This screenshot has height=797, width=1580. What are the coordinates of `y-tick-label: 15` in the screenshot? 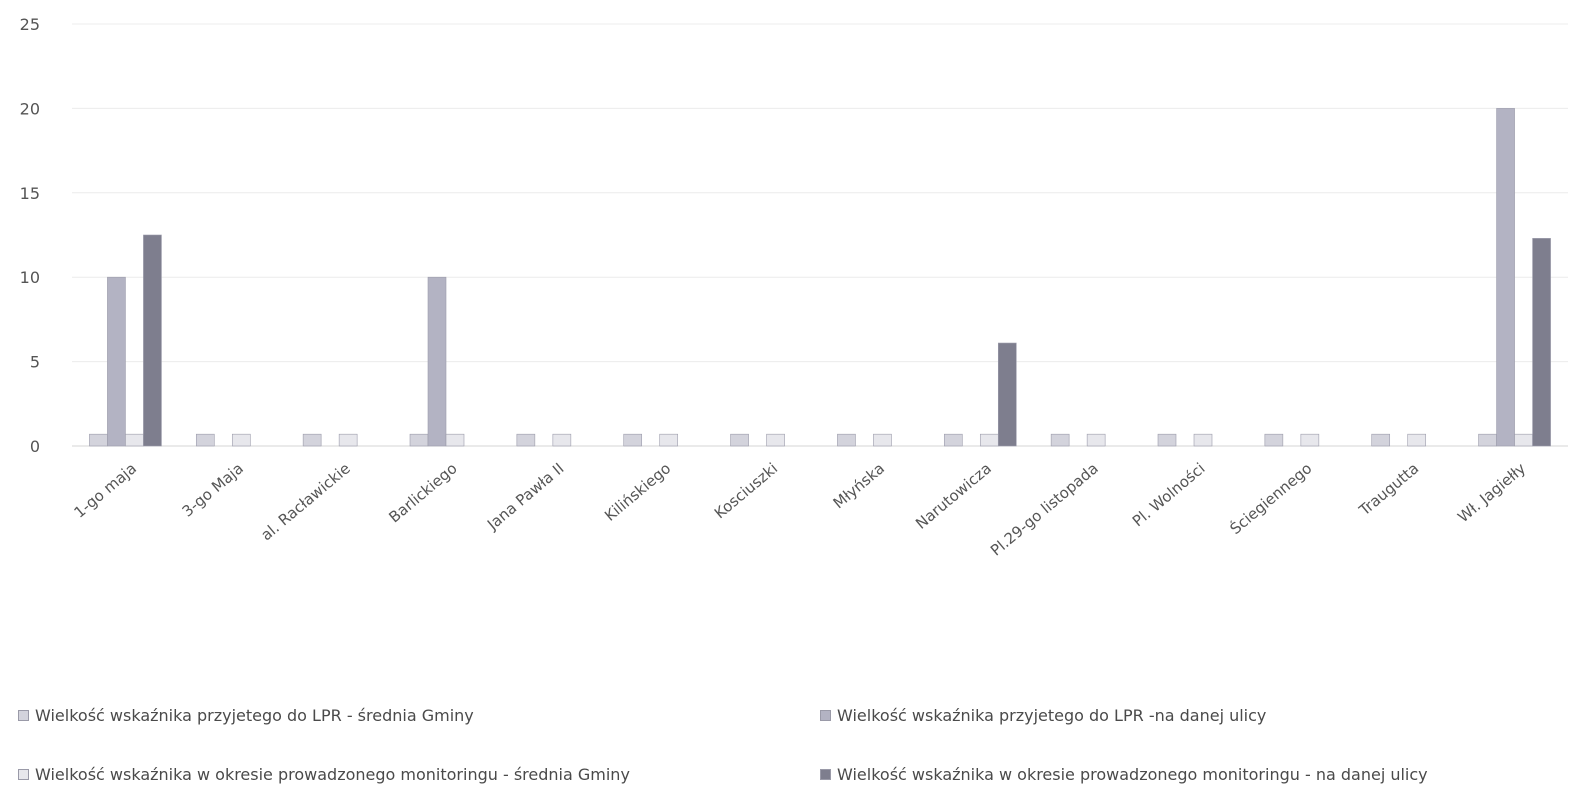 It's located at (30, 193).